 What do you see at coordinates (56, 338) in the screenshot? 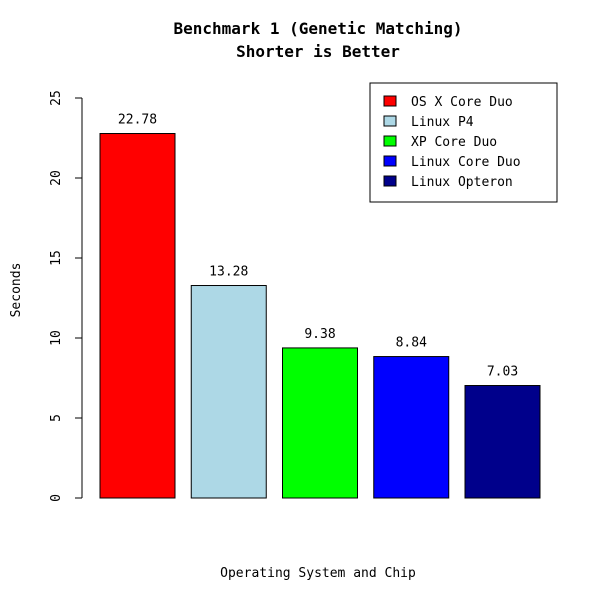
I see `y-tick-label: 10` at bounding box center [56, 338].